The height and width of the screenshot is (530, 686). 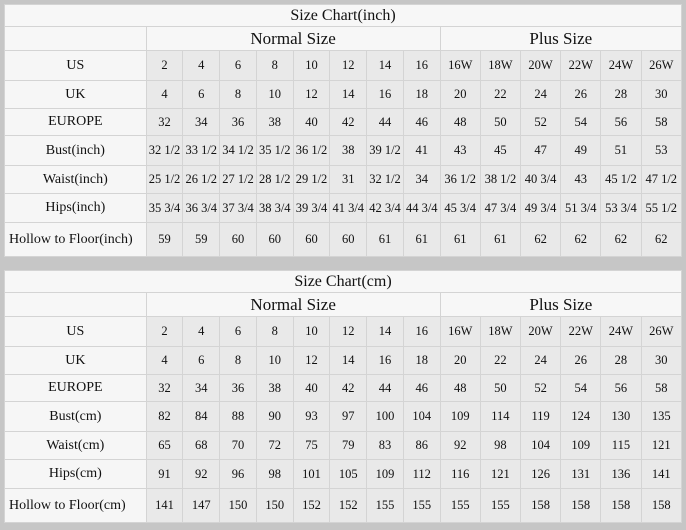 What do you see at coordinates (460, 388) in the screenshot?
I see `table-cell: 48` at bounding box center [460, 388].